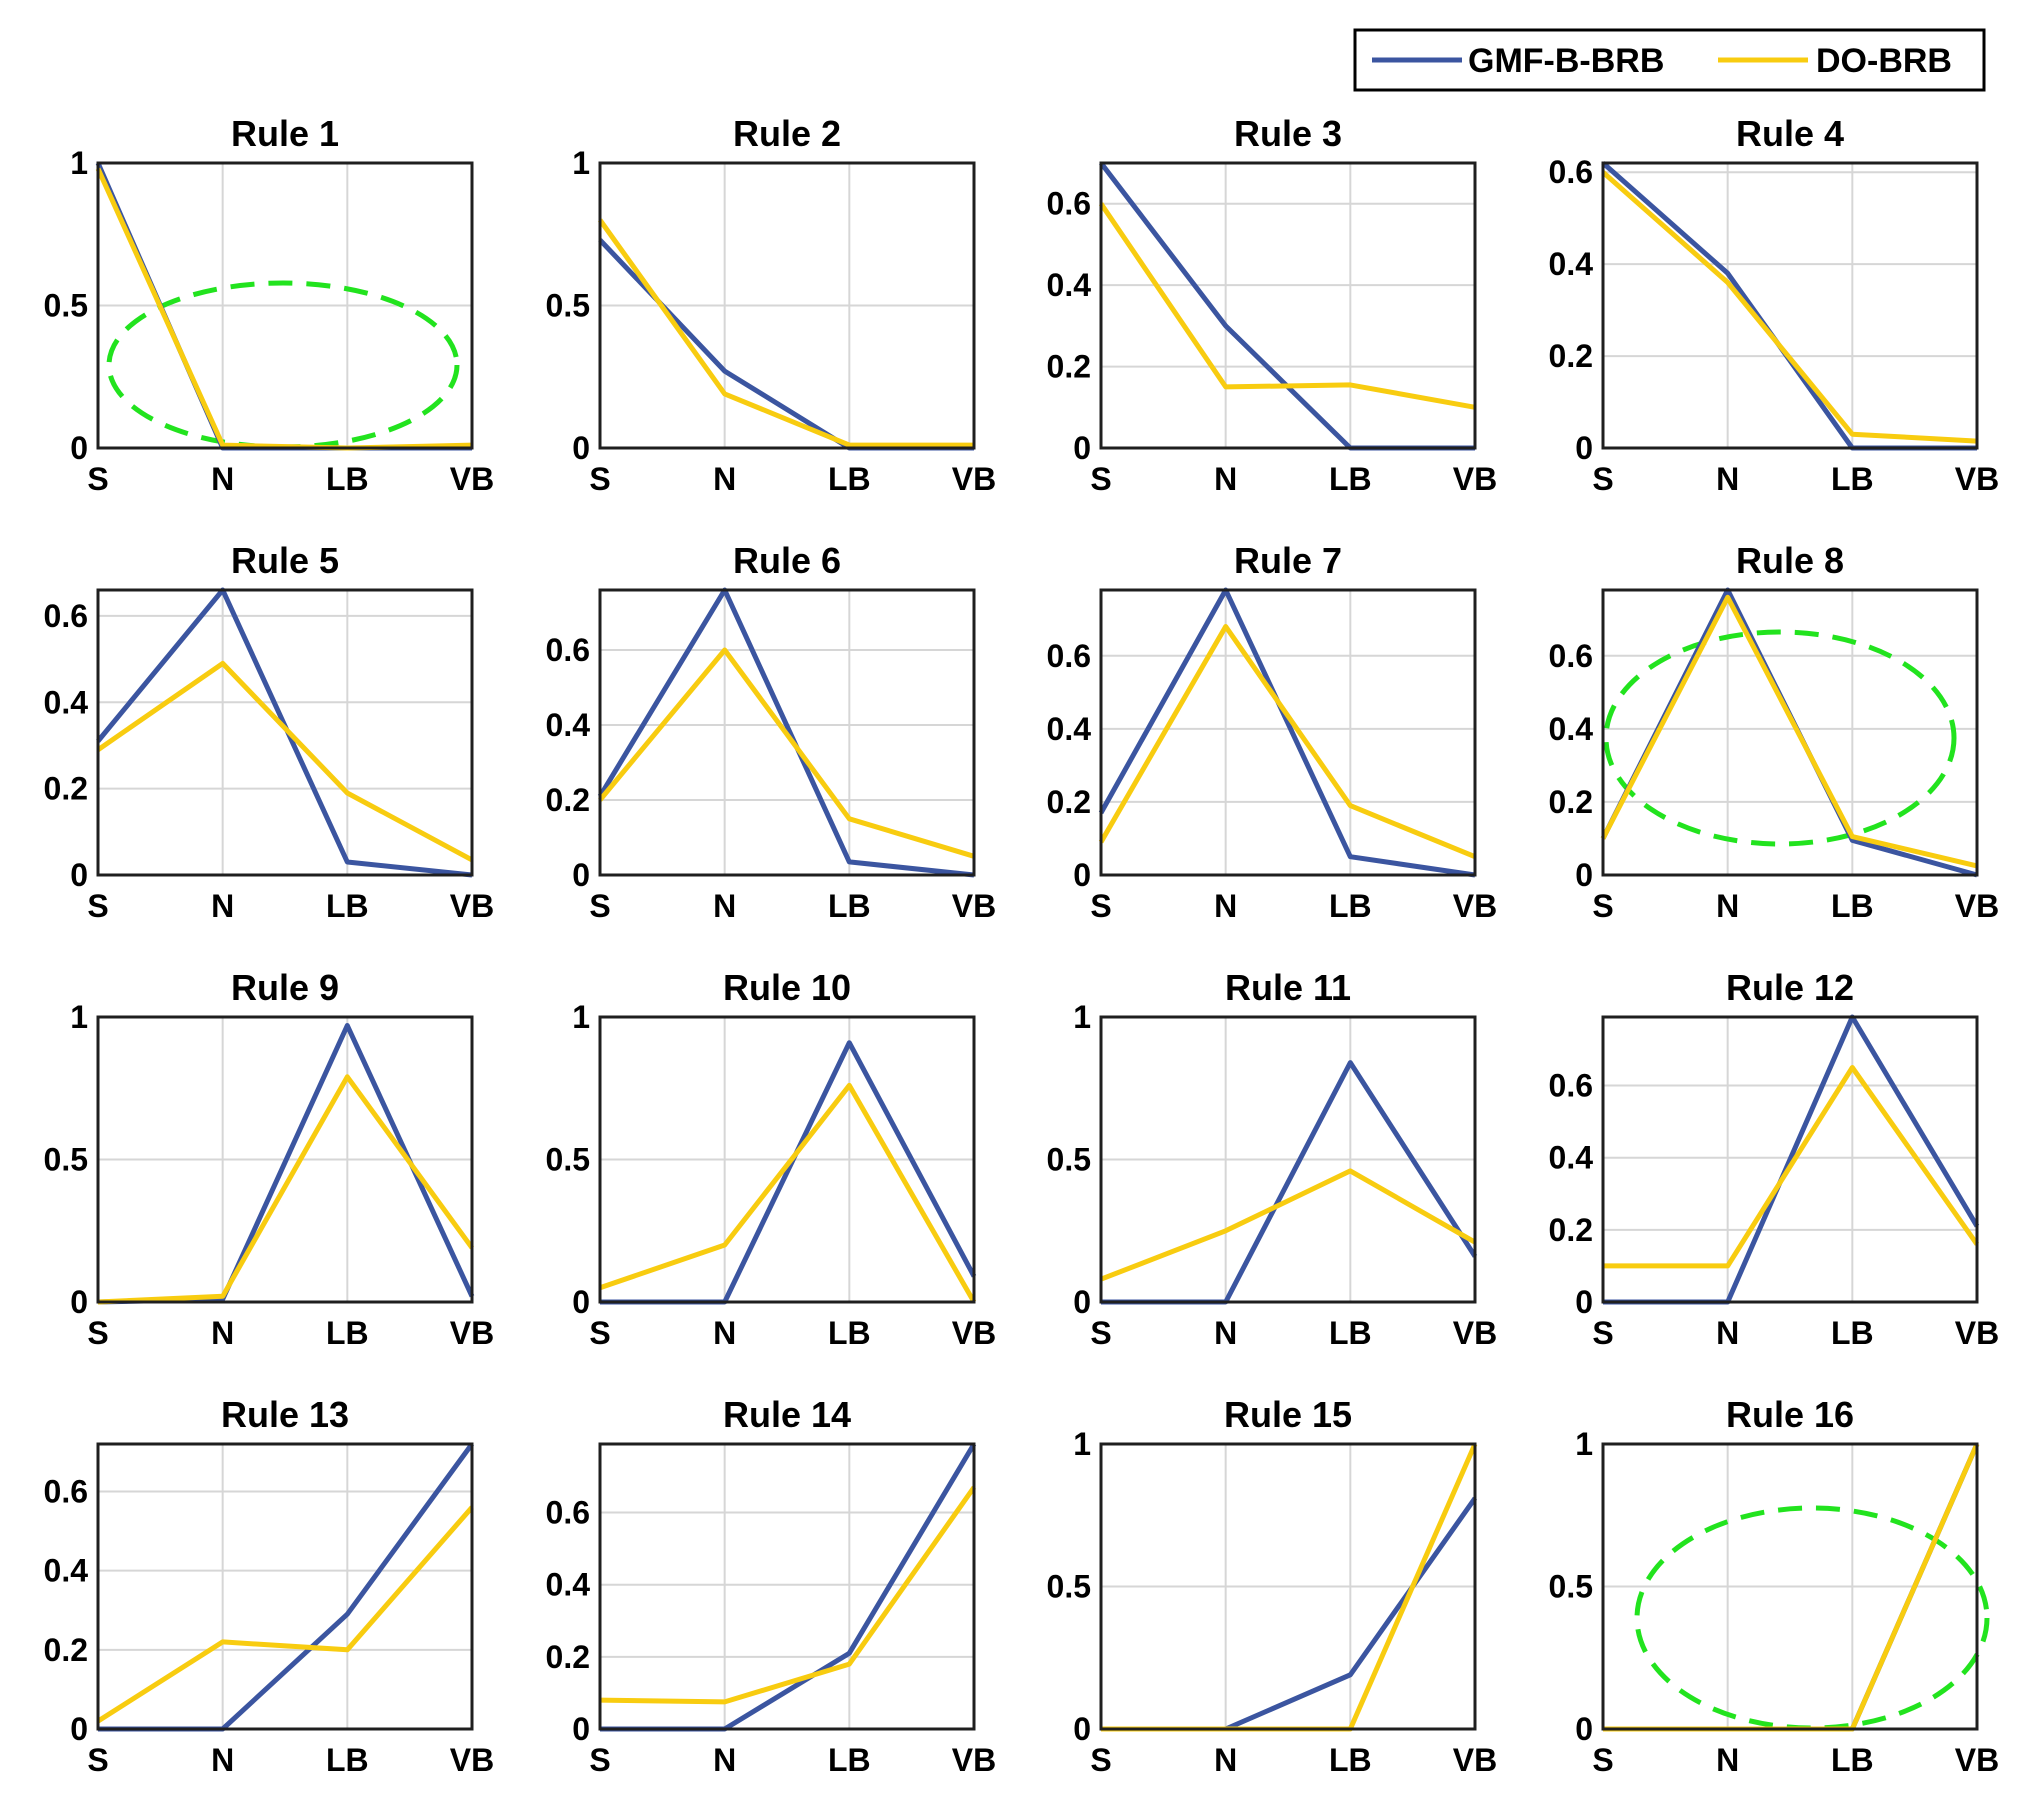  I want to click on rule-11-axes-frame, so click(1288, 1159).